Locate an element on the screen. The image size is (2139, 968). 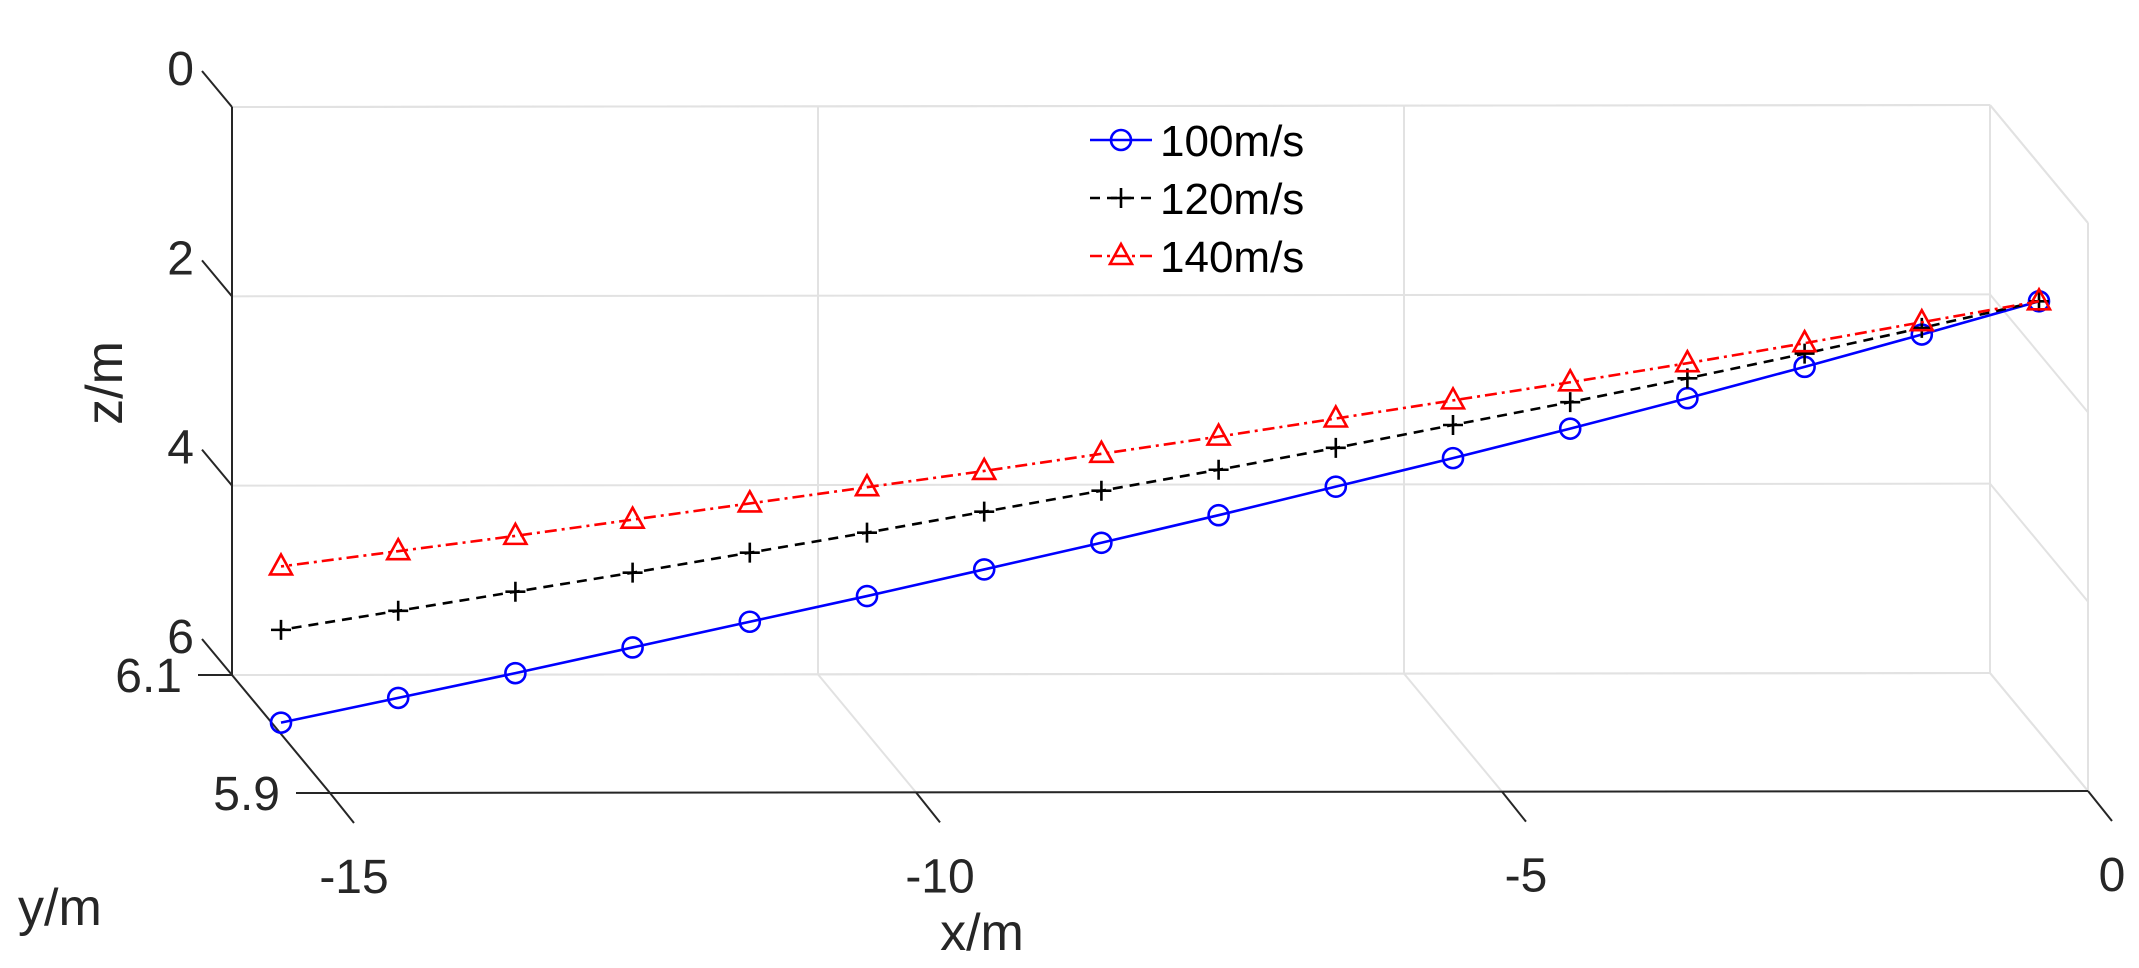
z-tick-label: 0 is located at coordinates (180, 69).